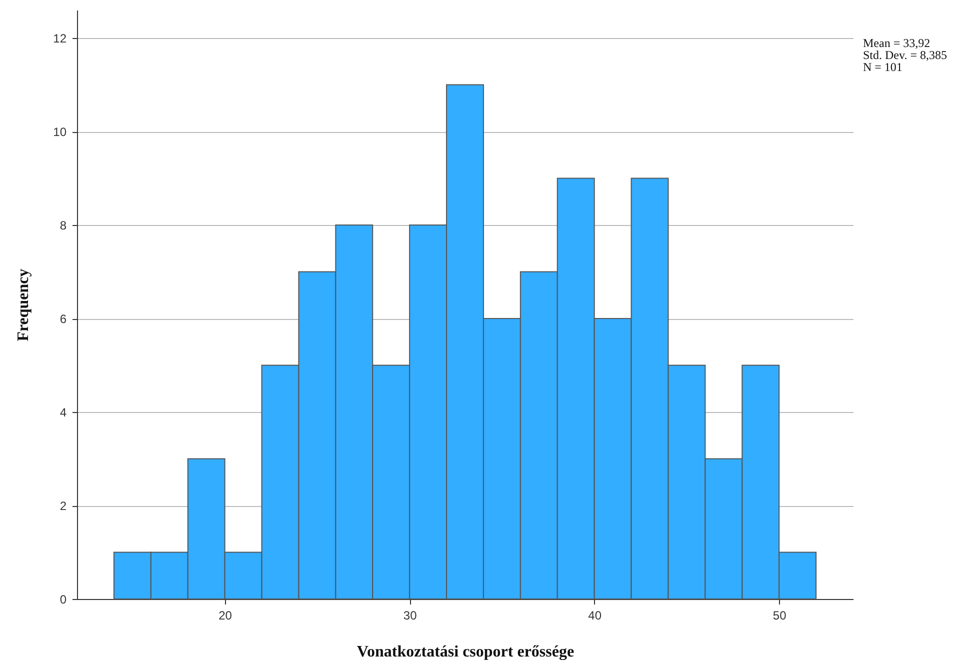 Image resolution: width=978 pixels, height=668 pixels. I want to click on y-tick-label: 2, so click(63, 506).